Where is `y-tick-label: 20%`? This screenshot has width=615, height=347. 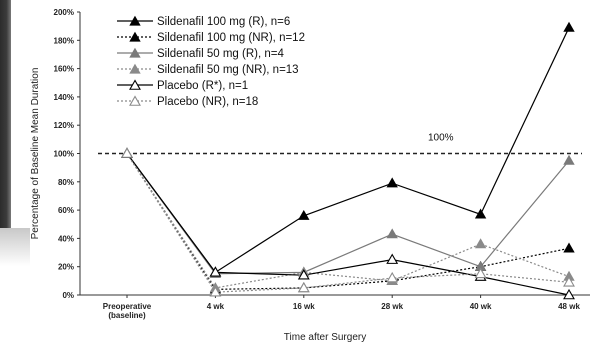 y-tick-label: 20% is located at coordinates (66, 267).